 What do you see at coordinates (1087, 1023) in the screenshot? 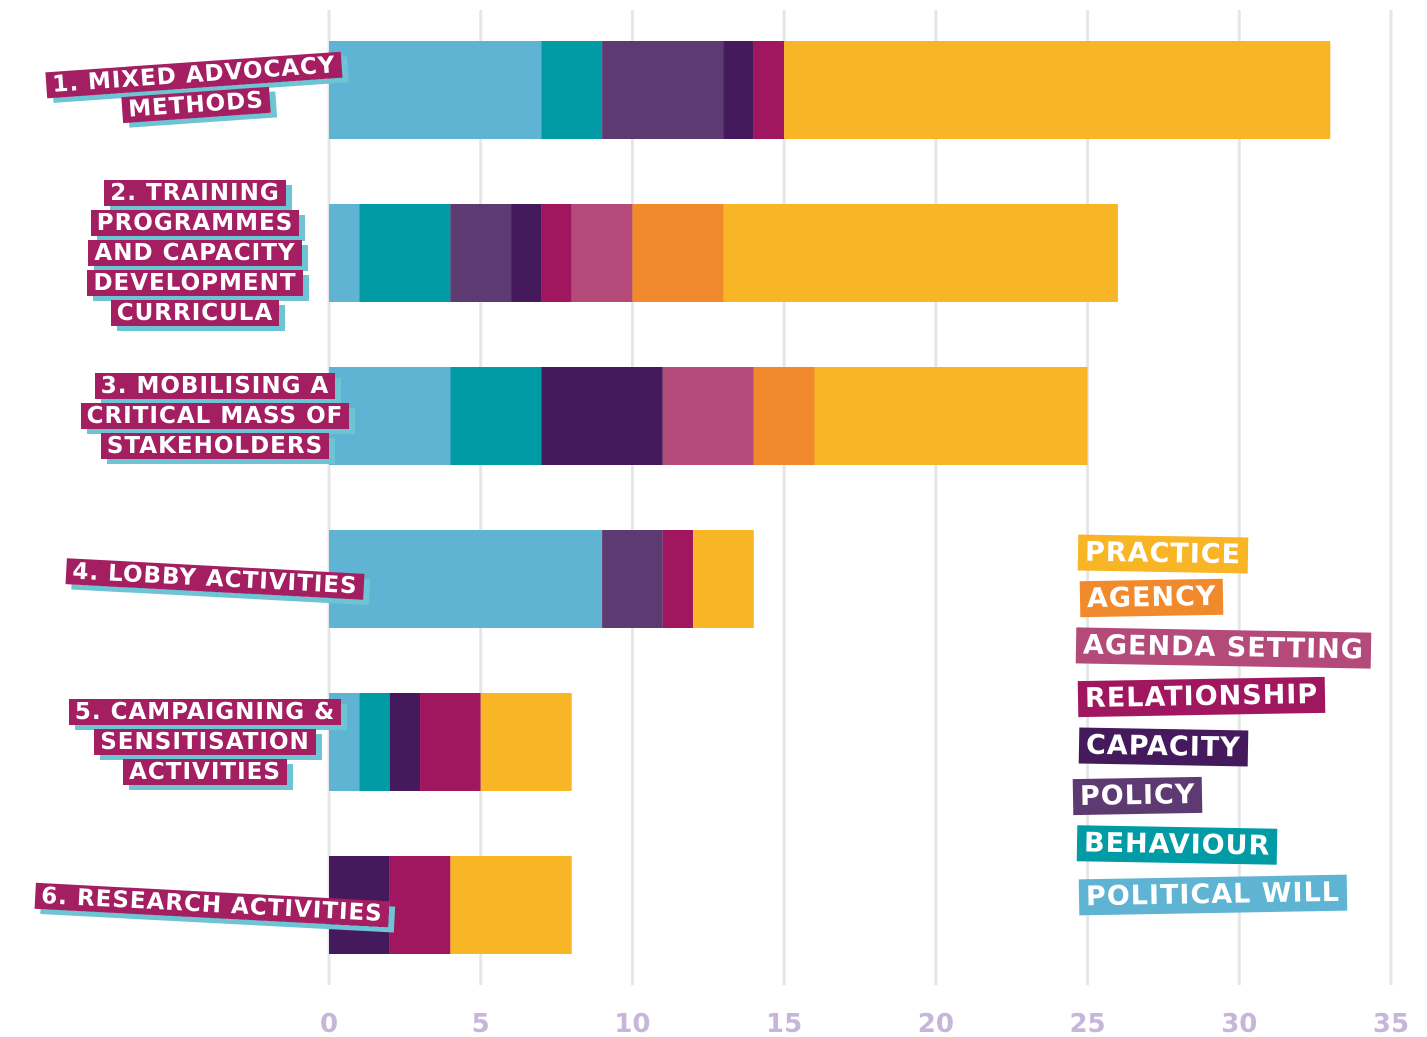
I see `x-tick-label: 25` at bounding box center [1087, 1023].